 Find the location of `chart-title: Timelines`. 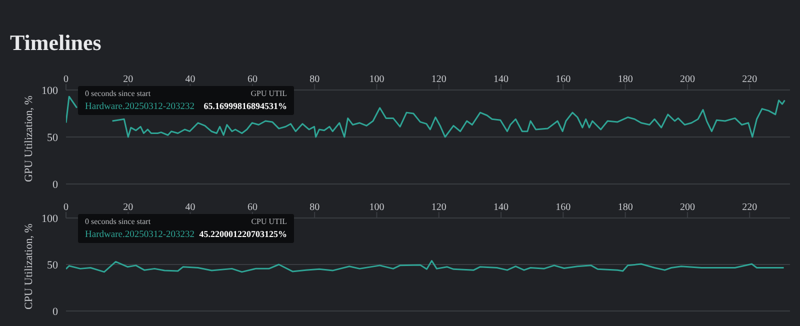

chart-title: Timelines is located at coordinates (56, 43).